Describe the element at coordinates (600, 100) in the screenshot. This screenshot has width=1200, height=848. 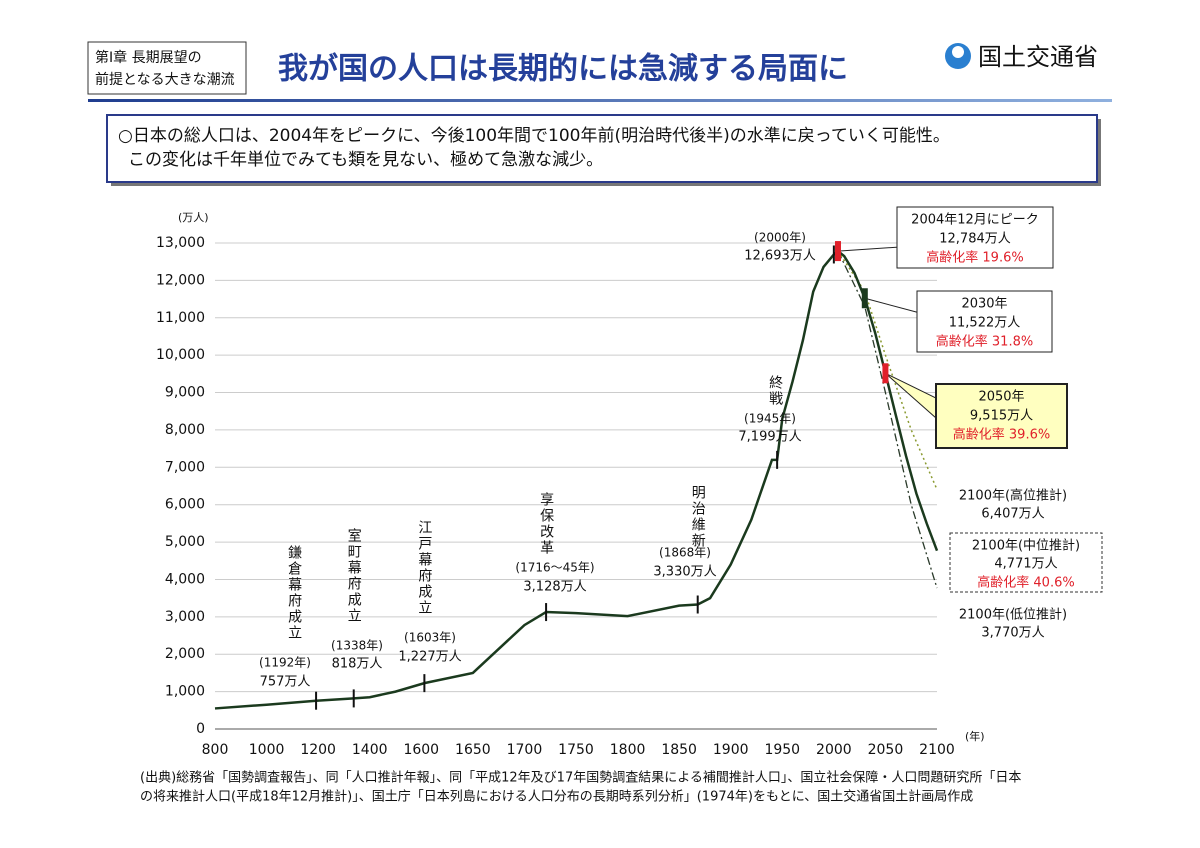
I see `header-rule` at that location.